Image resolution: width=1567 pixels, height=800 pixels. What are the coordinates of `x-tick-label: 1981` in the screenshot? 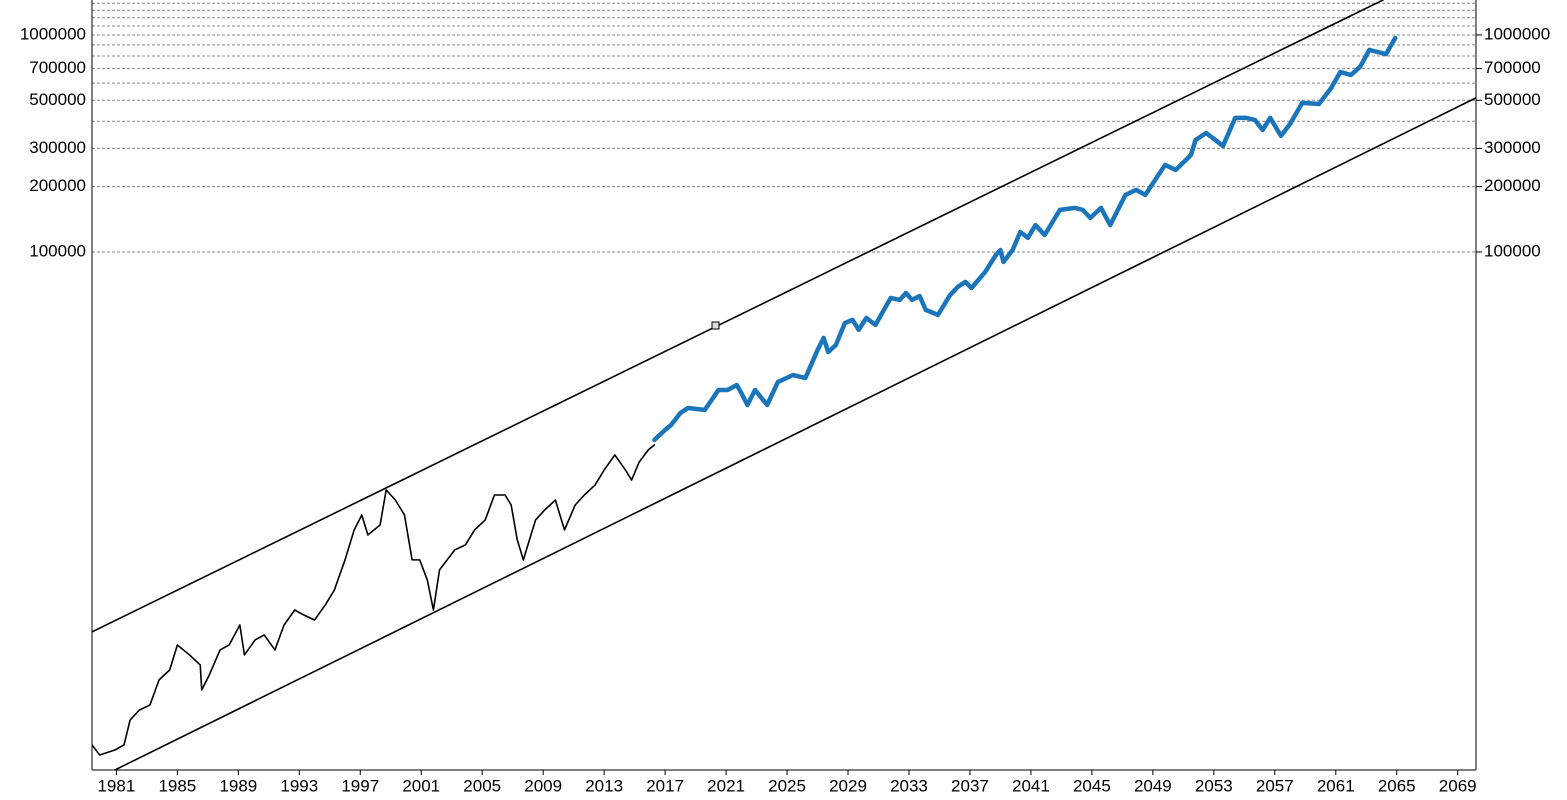 It's located at (116, 785).